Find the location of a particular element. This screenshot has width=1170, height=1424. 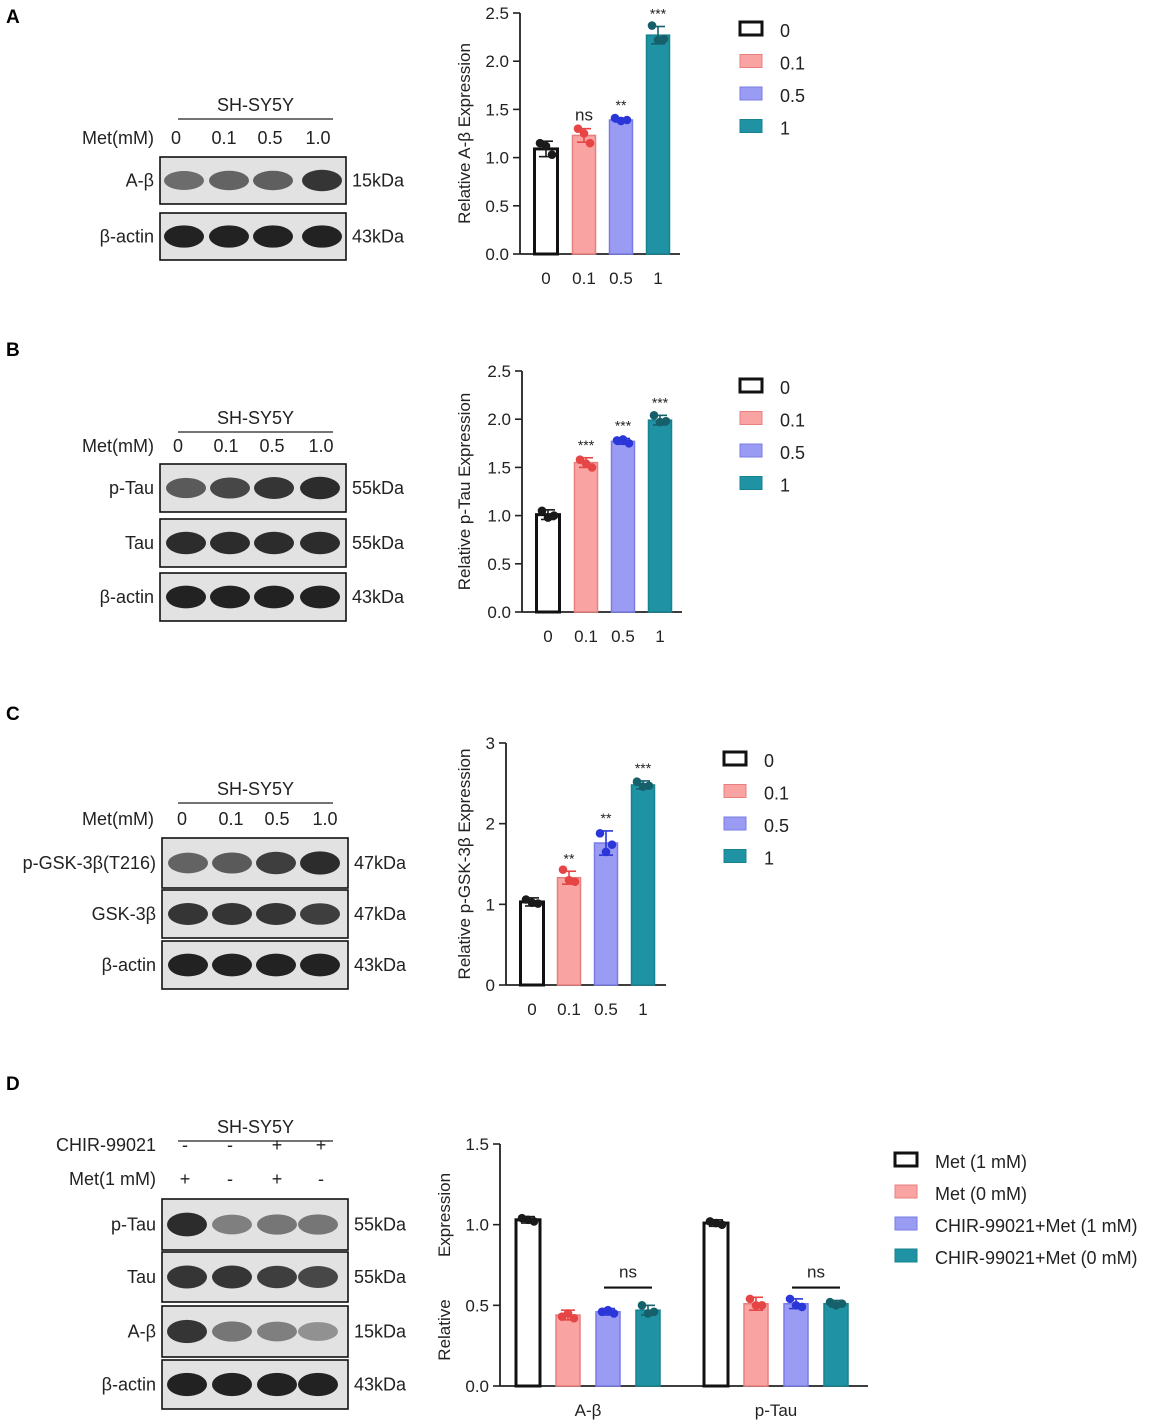

y-axis-label: Relative p-GSK-3β Expression is located at coordinates (464, 864).